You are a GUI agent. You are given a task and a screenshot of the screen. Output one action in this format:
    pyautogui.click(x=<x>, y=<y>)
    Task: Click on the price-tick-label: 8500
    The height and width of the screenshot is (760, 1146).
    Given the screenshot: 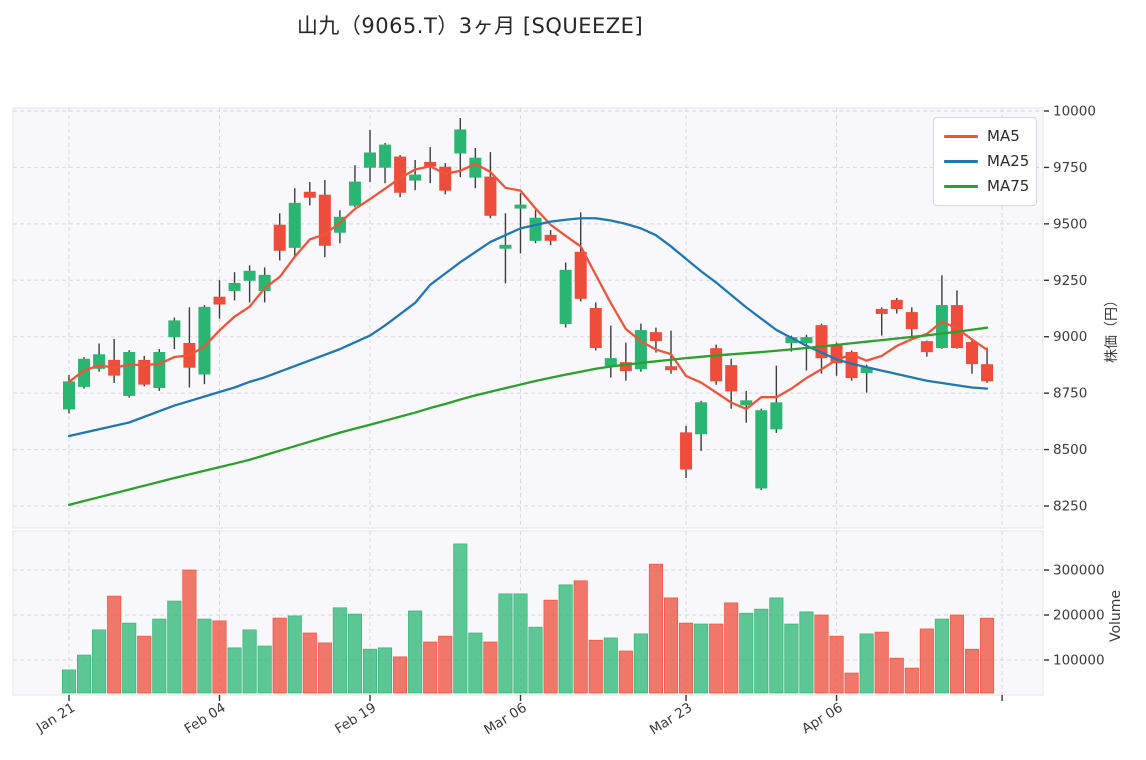 What is the action you would take?
    pyautogui.click(x=1070, y=450)
    